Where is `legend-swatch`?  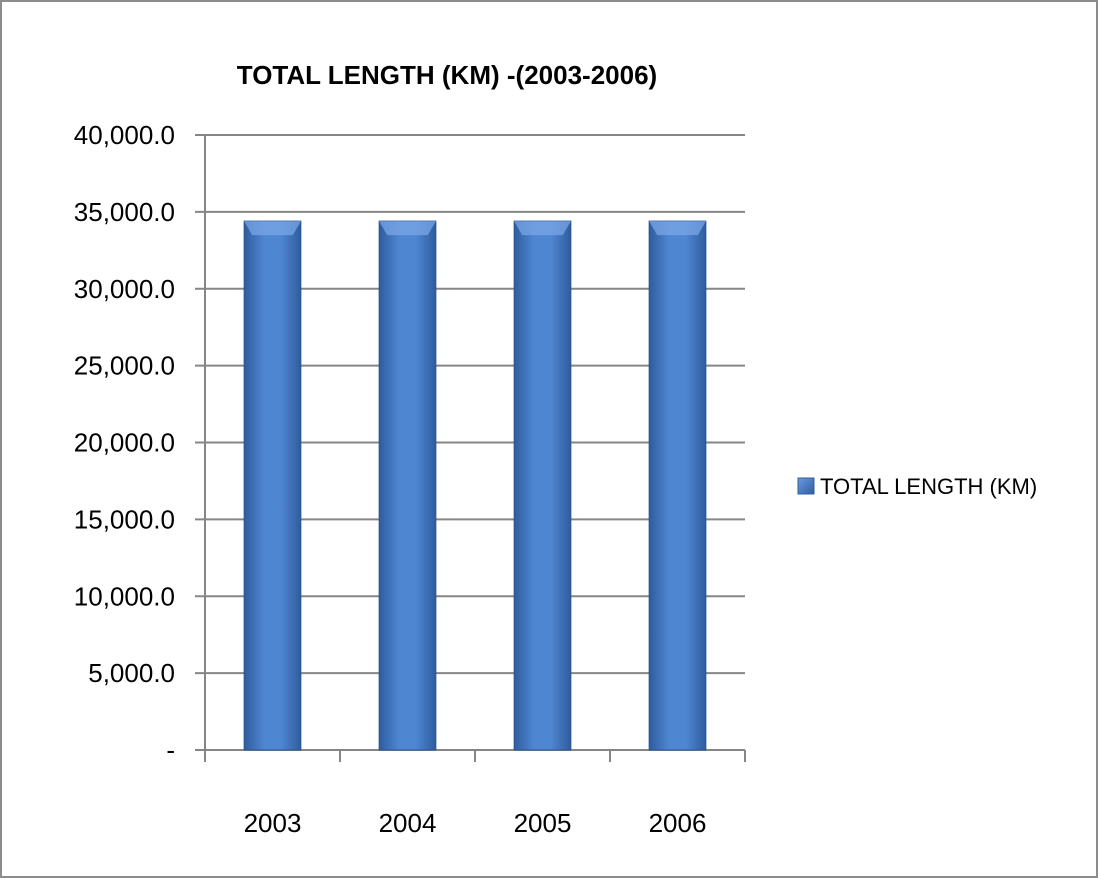
legend-swatch is located at coordinates (806, 486).